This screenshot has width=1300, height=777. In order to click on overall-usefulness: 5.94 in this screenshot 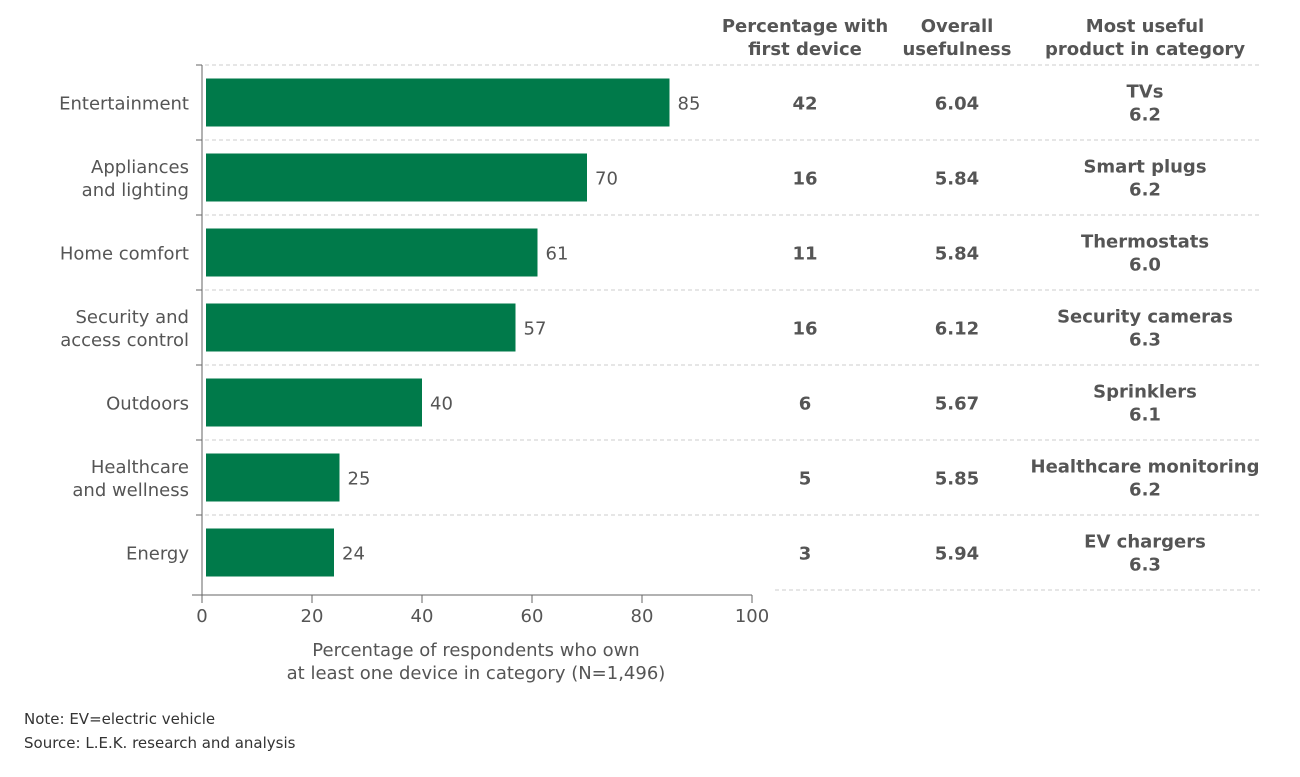, I will do `click(957, 554)`.